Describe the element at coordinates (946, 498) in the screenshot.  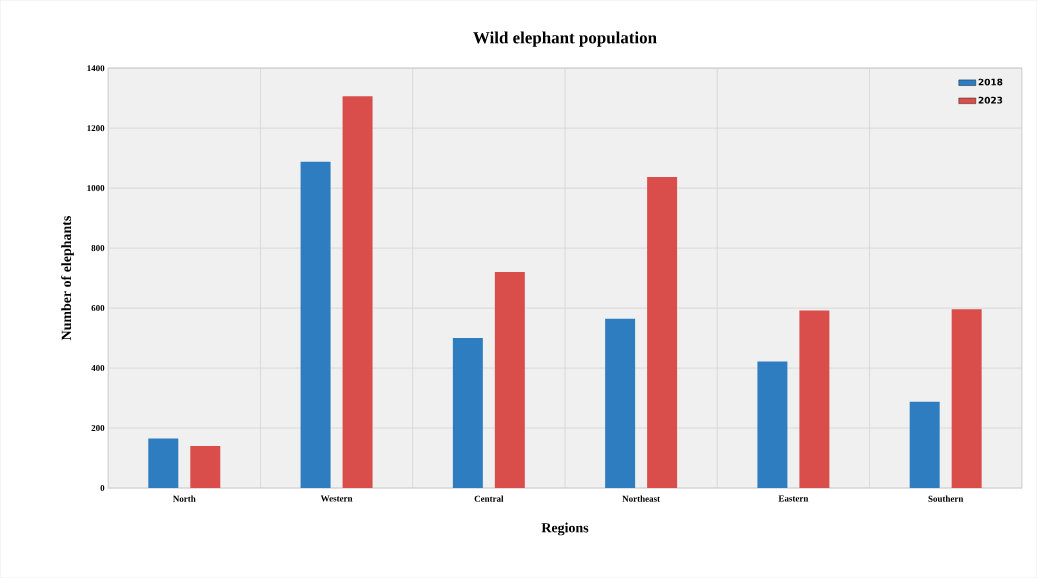
I see `x-tick-label: Southern` at that location.